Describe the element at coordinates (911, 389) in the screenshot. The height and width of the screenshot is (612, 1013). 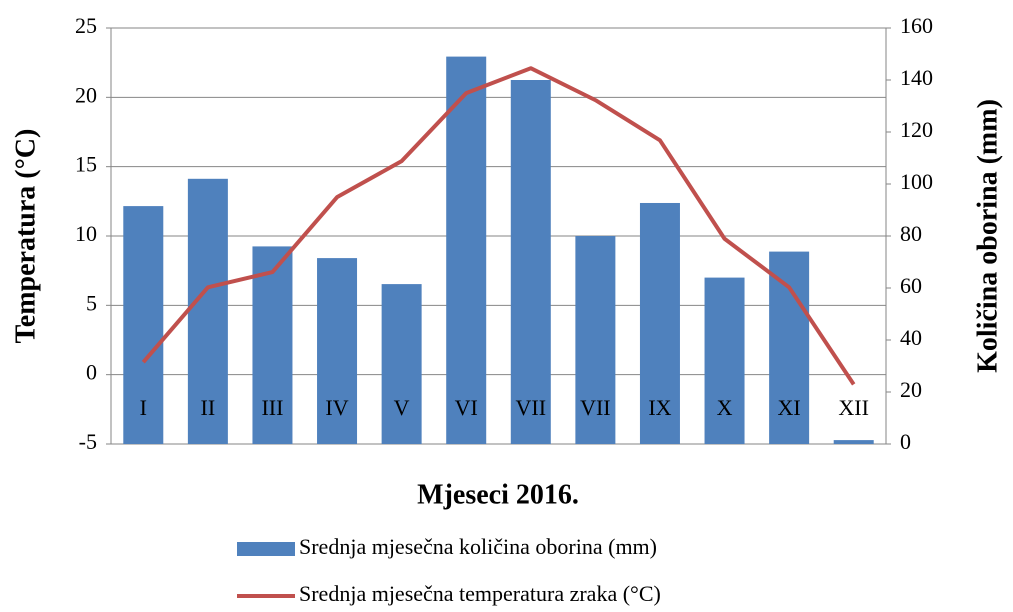
I see `y2-tick-label: 20` at that location.